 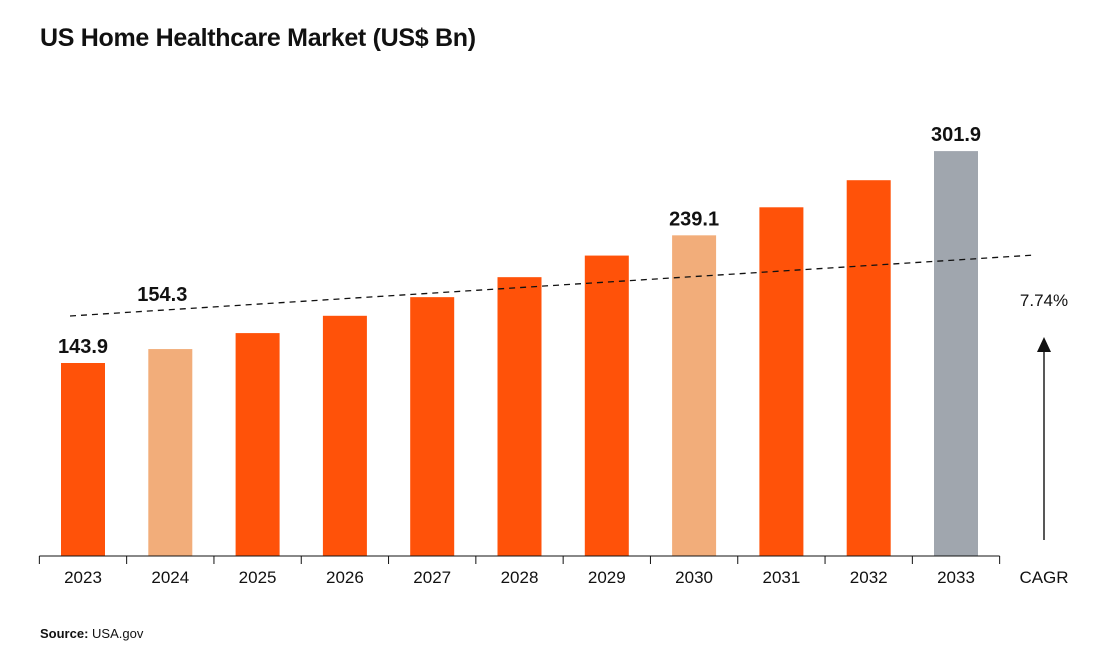 What do you see at coordinates (519, 416) in the screenshot?
I see `bar-2028` at bounding box center [519, 416].